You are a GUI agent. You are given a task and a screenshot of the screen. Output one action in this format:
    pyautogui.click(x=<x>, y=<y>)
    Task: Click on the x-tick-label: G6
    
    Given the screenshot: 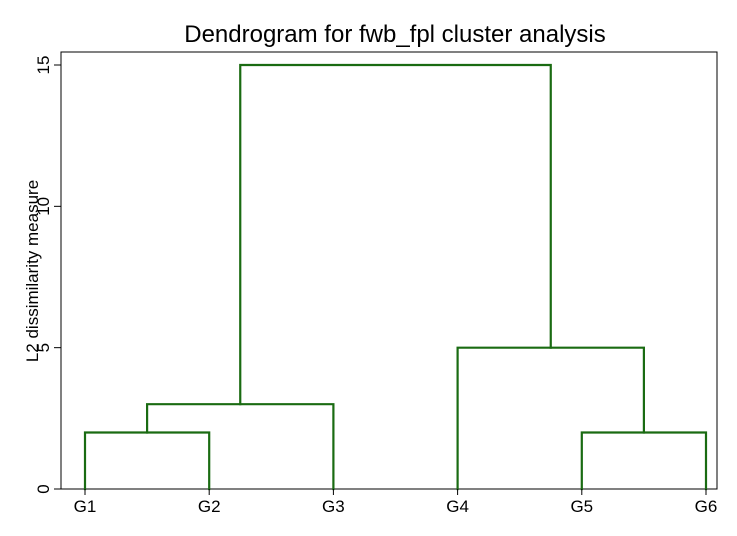 What is the action you would take?
    pyautogui.click(x=706, y=506)
    